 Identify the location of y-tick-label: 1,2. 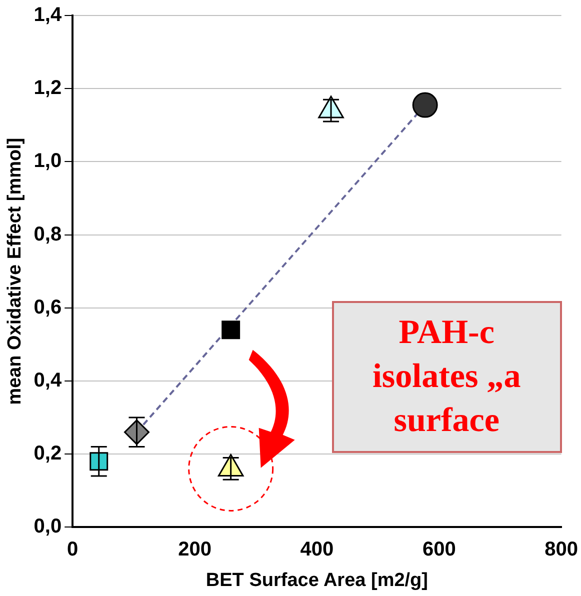
(48, 88).